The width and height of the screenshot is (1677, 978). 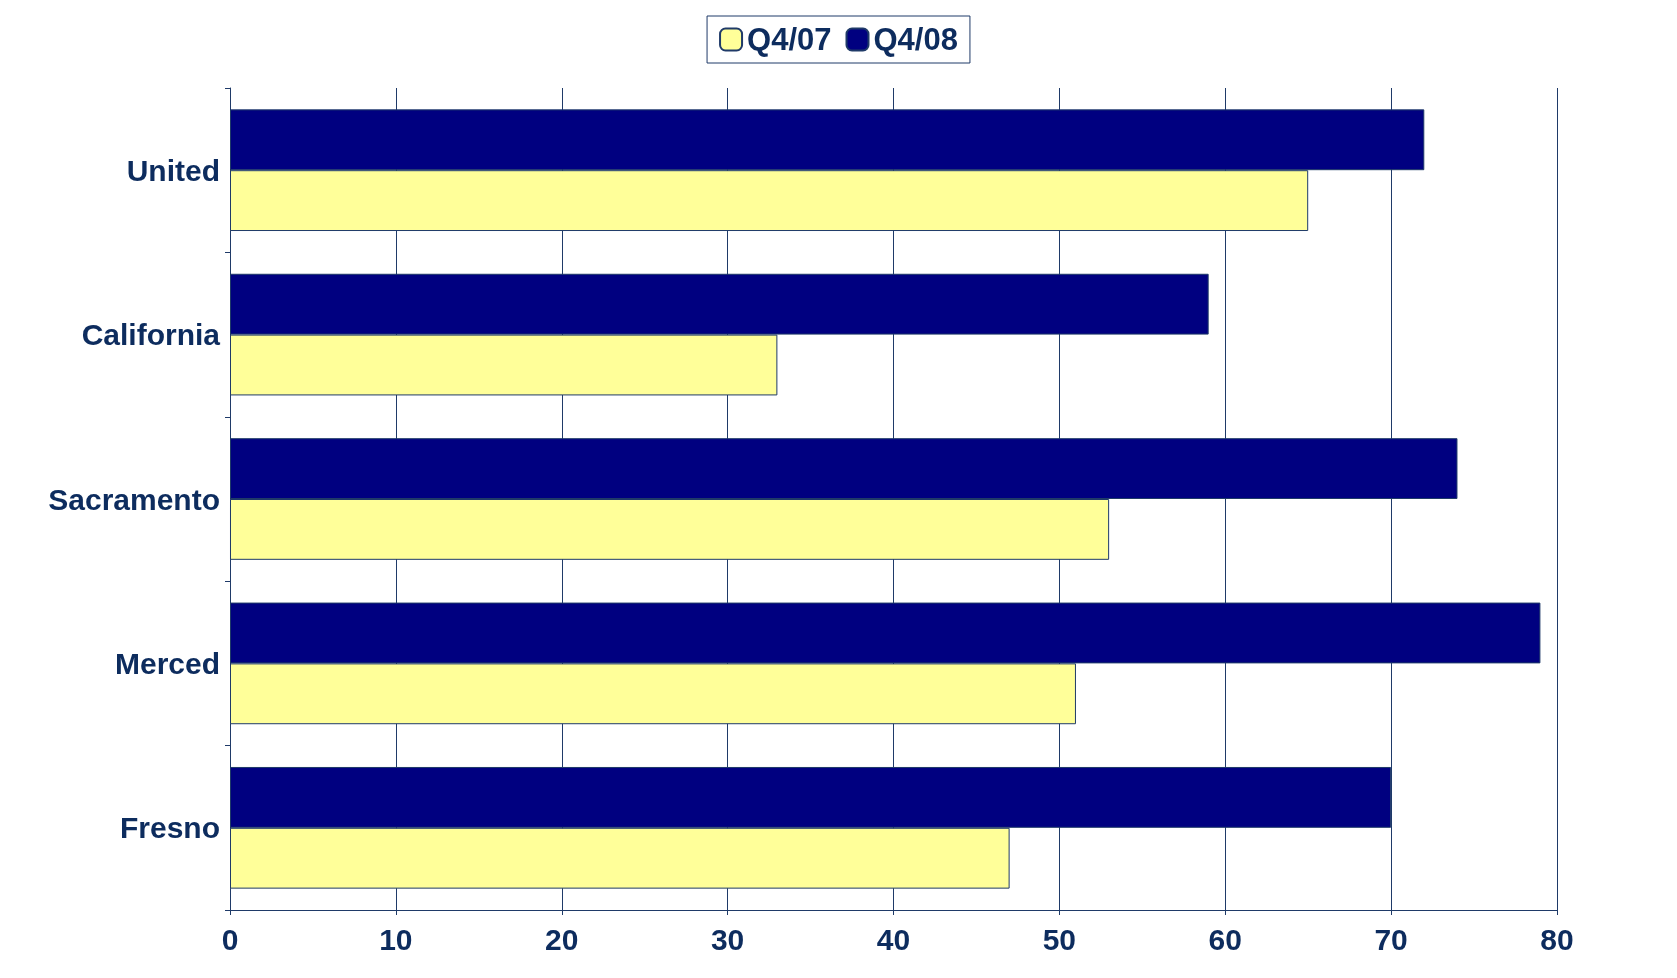 What do you see at coordinates (1557, 939) in the screenshot?
I see `x-tick-label: 80` at bounding box center [1557, 939].